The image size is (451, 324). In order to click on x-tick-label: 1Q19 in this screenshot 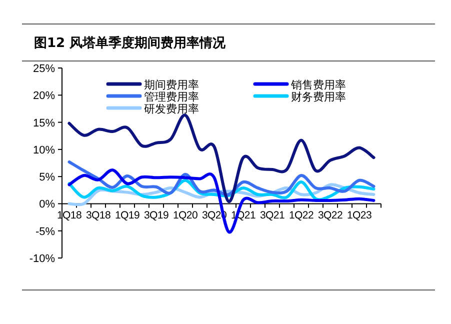, I will do `click(127, 216)`.